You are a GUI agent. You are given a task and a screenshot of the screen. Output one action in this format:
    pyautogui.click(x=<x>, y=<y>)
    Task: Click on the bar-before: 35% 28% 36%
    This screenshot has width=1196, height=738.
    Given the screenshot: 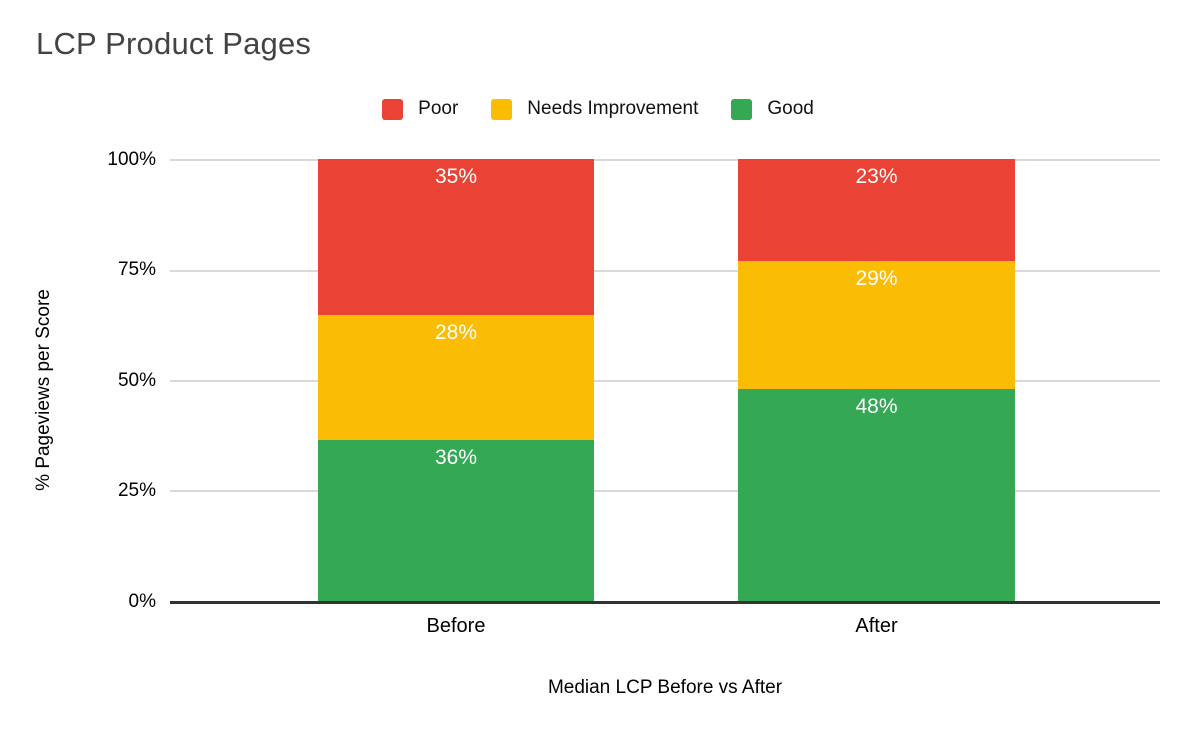 What is the action you would take?
    pyautogui.click(x=456, y=380)
    